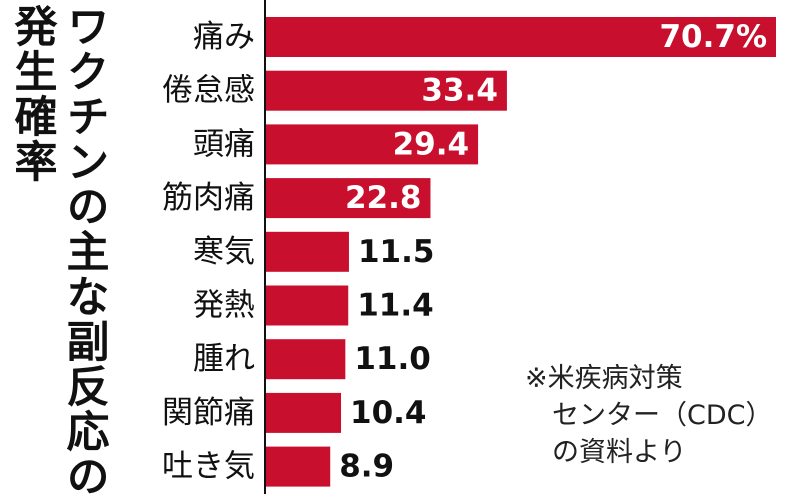 Image resolution: width=800 pixels, height=499 pixels. I want to click on value-label: 33.4, so click(459, 91).